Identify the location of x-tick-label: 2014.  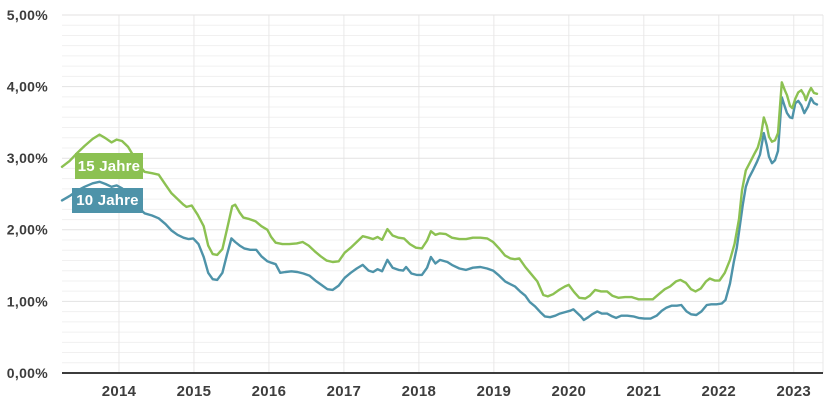
(119, 391).